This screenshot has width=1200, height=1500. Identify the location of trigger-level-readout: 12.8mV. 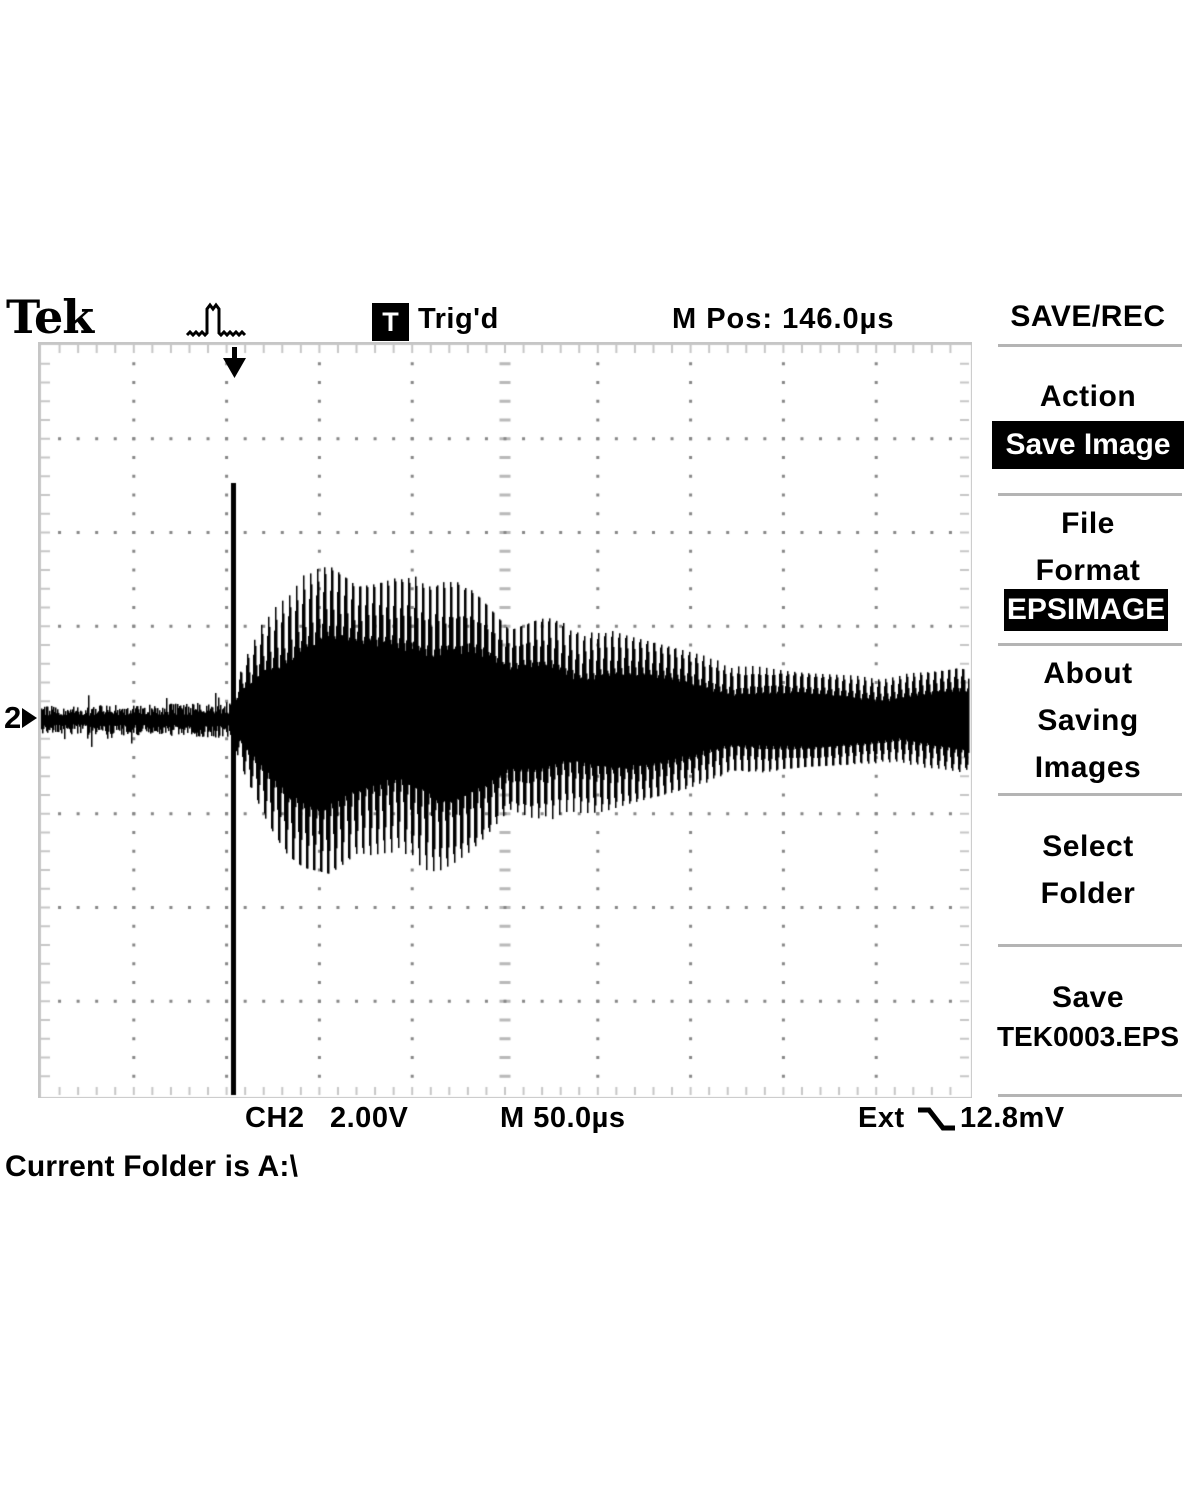
(1012, 1118).